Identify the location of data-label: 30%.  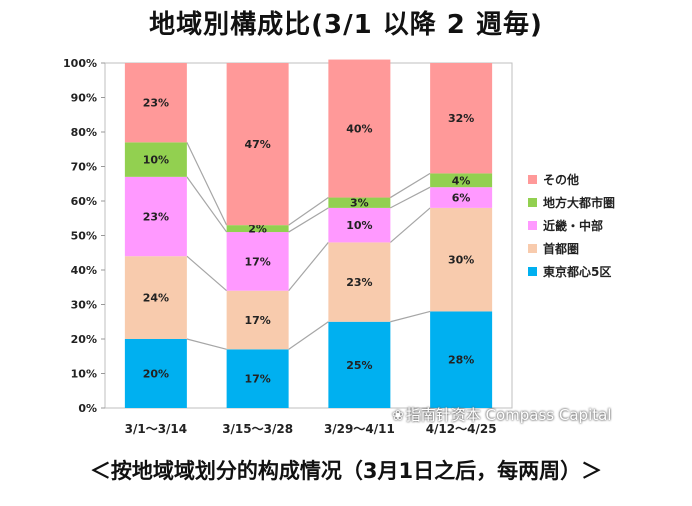
(461, 260).